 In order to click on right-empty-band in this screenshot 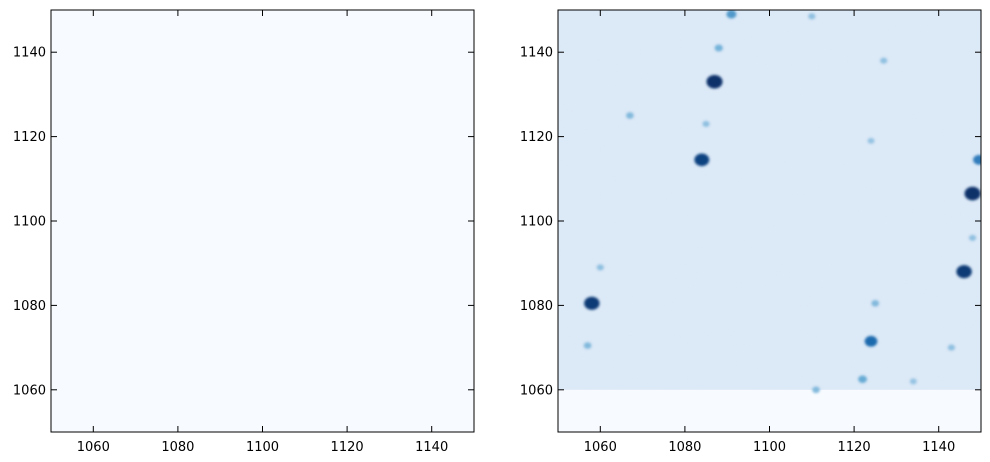, I will do `click(769, 410)`.